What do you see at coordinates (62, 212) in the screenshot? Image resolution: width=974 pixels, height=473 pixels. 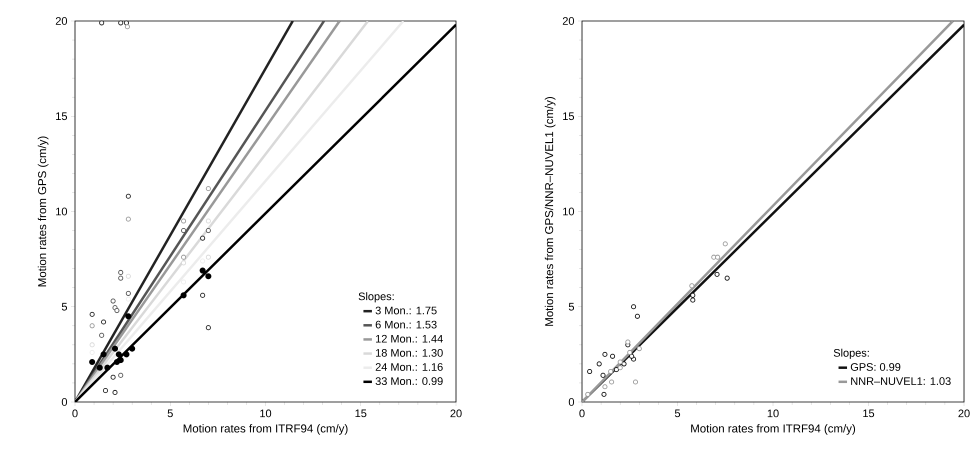 I see `y-tick-label: 10` at bounding box center [62, 212].